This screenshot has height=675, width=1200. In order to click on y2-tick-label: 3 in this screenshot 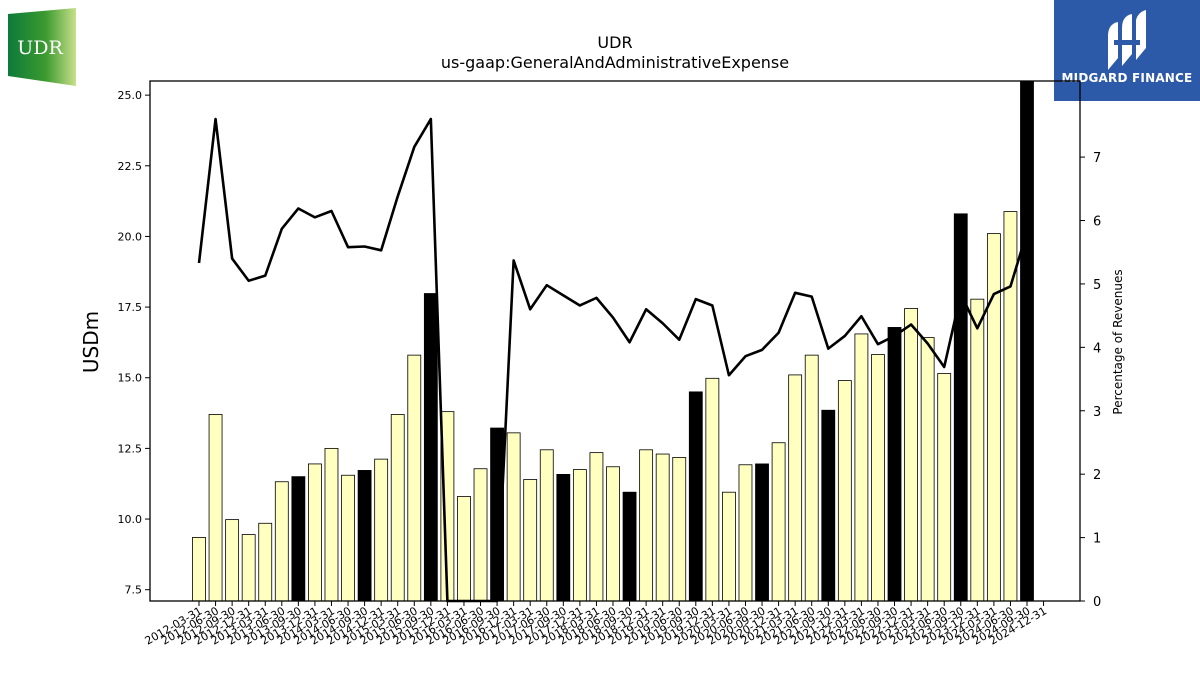, I will do `click(1097, 412)`.